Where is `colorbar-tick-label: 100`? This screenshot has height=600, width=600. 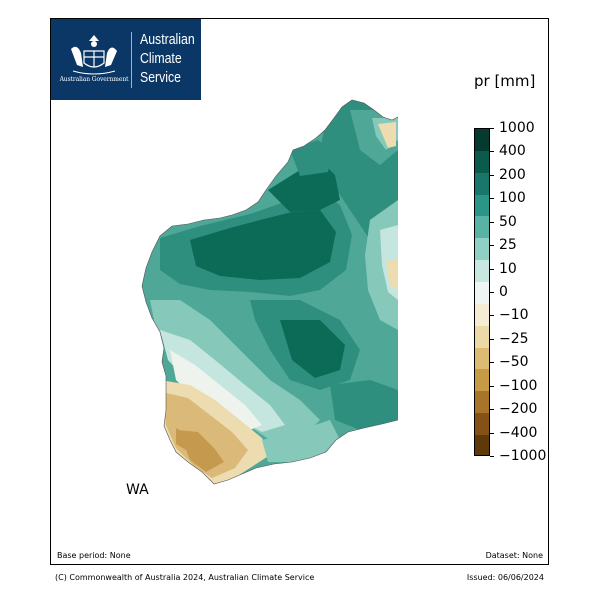
colorbar-tick-label: 100 is located at coordinates (512, 198).